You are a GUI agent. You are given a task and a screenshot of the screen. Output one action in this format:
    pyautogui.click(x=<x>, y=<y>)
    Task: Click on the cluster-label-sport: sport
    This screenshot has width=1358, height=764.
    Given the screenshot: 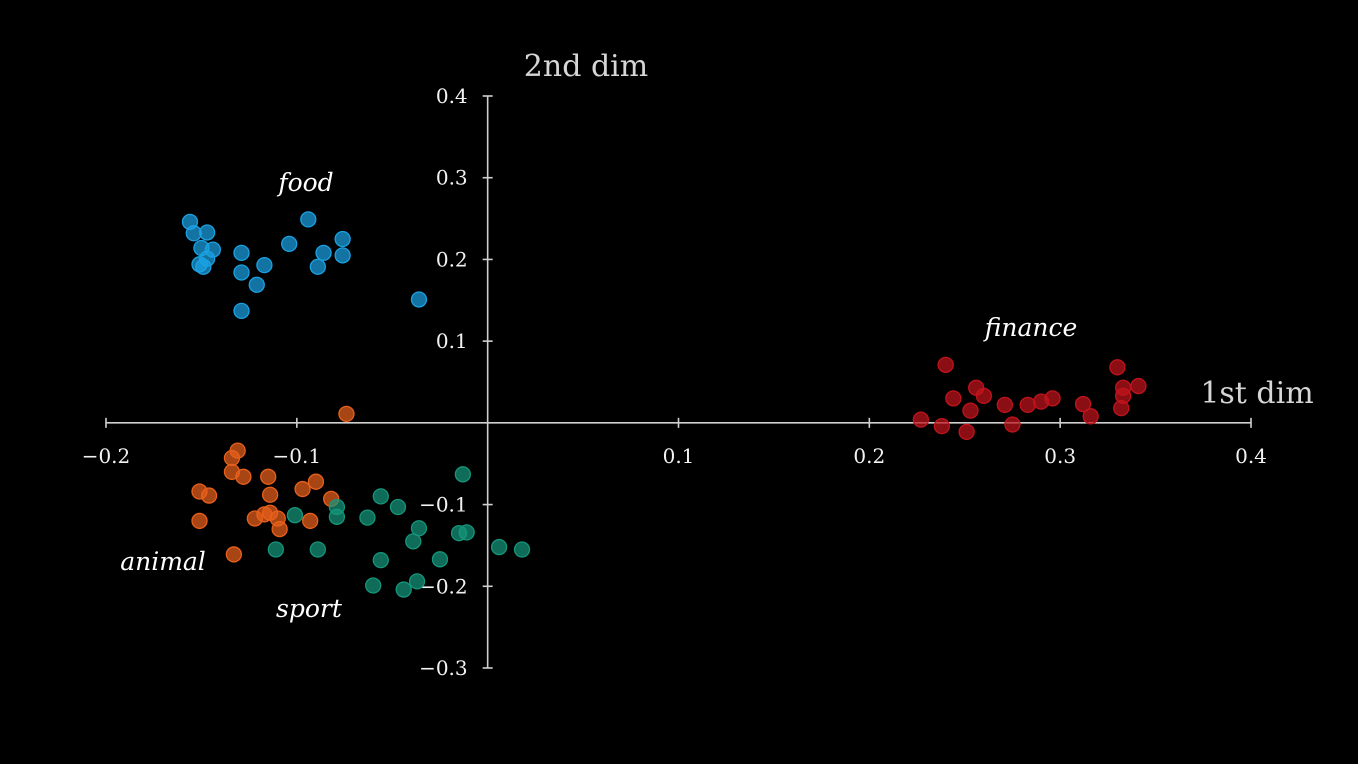 What is the action you would take?
    pyautogui.click(x=309, y=608)
    